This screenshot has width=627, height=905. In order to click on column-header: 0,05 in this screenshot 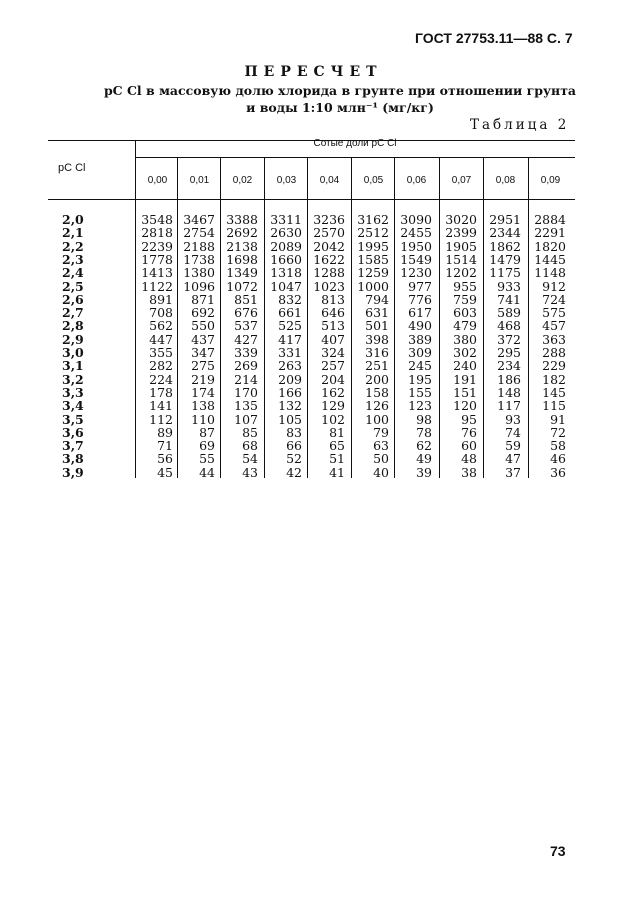, I will do `click(373, 180)`.